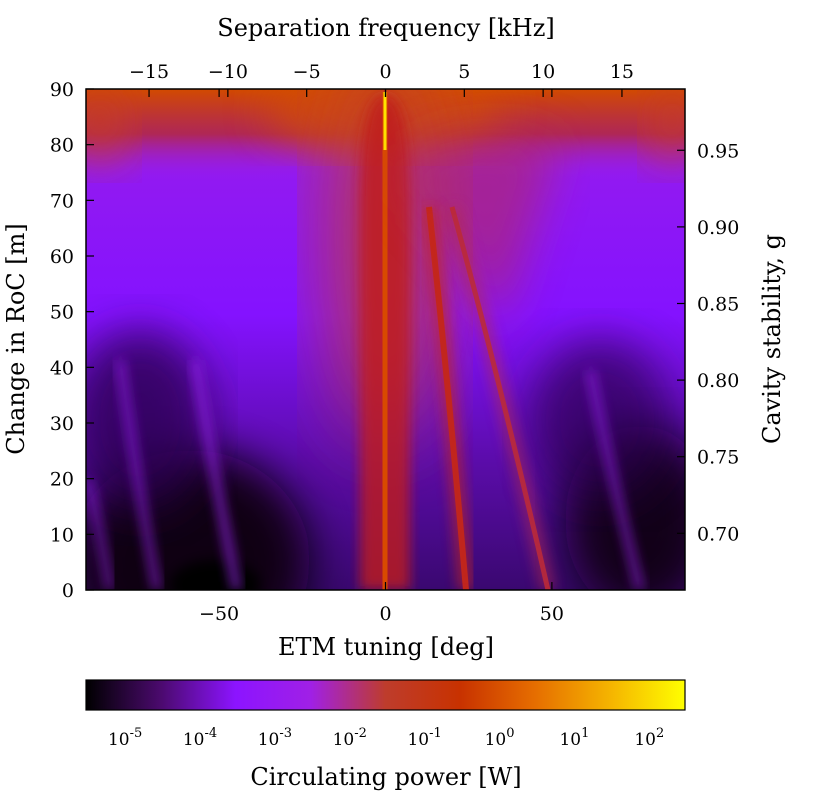  I want to click on y-left-tick-label: 70, so click(62, 201).